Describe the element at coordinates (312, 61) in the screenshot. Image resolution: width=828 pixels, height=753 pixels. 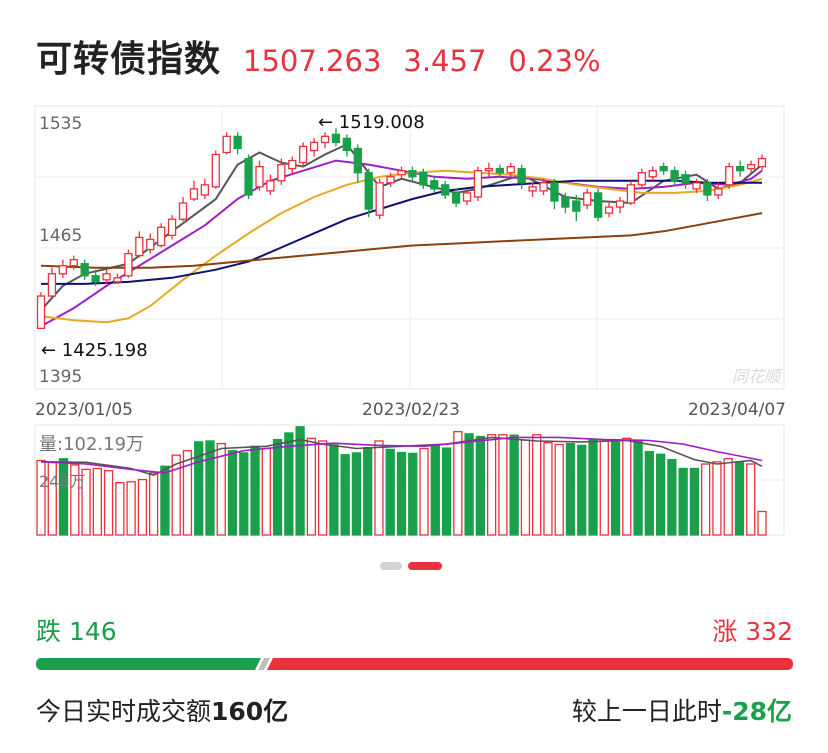
I see `index-price: 1507.263` at that location.